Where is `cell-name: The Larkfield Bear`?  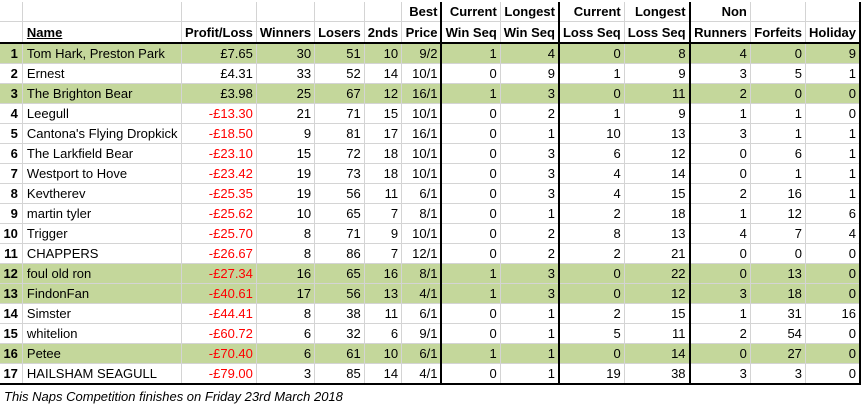 cell-name: The Larkfield Bear is located at coordinates (102, 153).